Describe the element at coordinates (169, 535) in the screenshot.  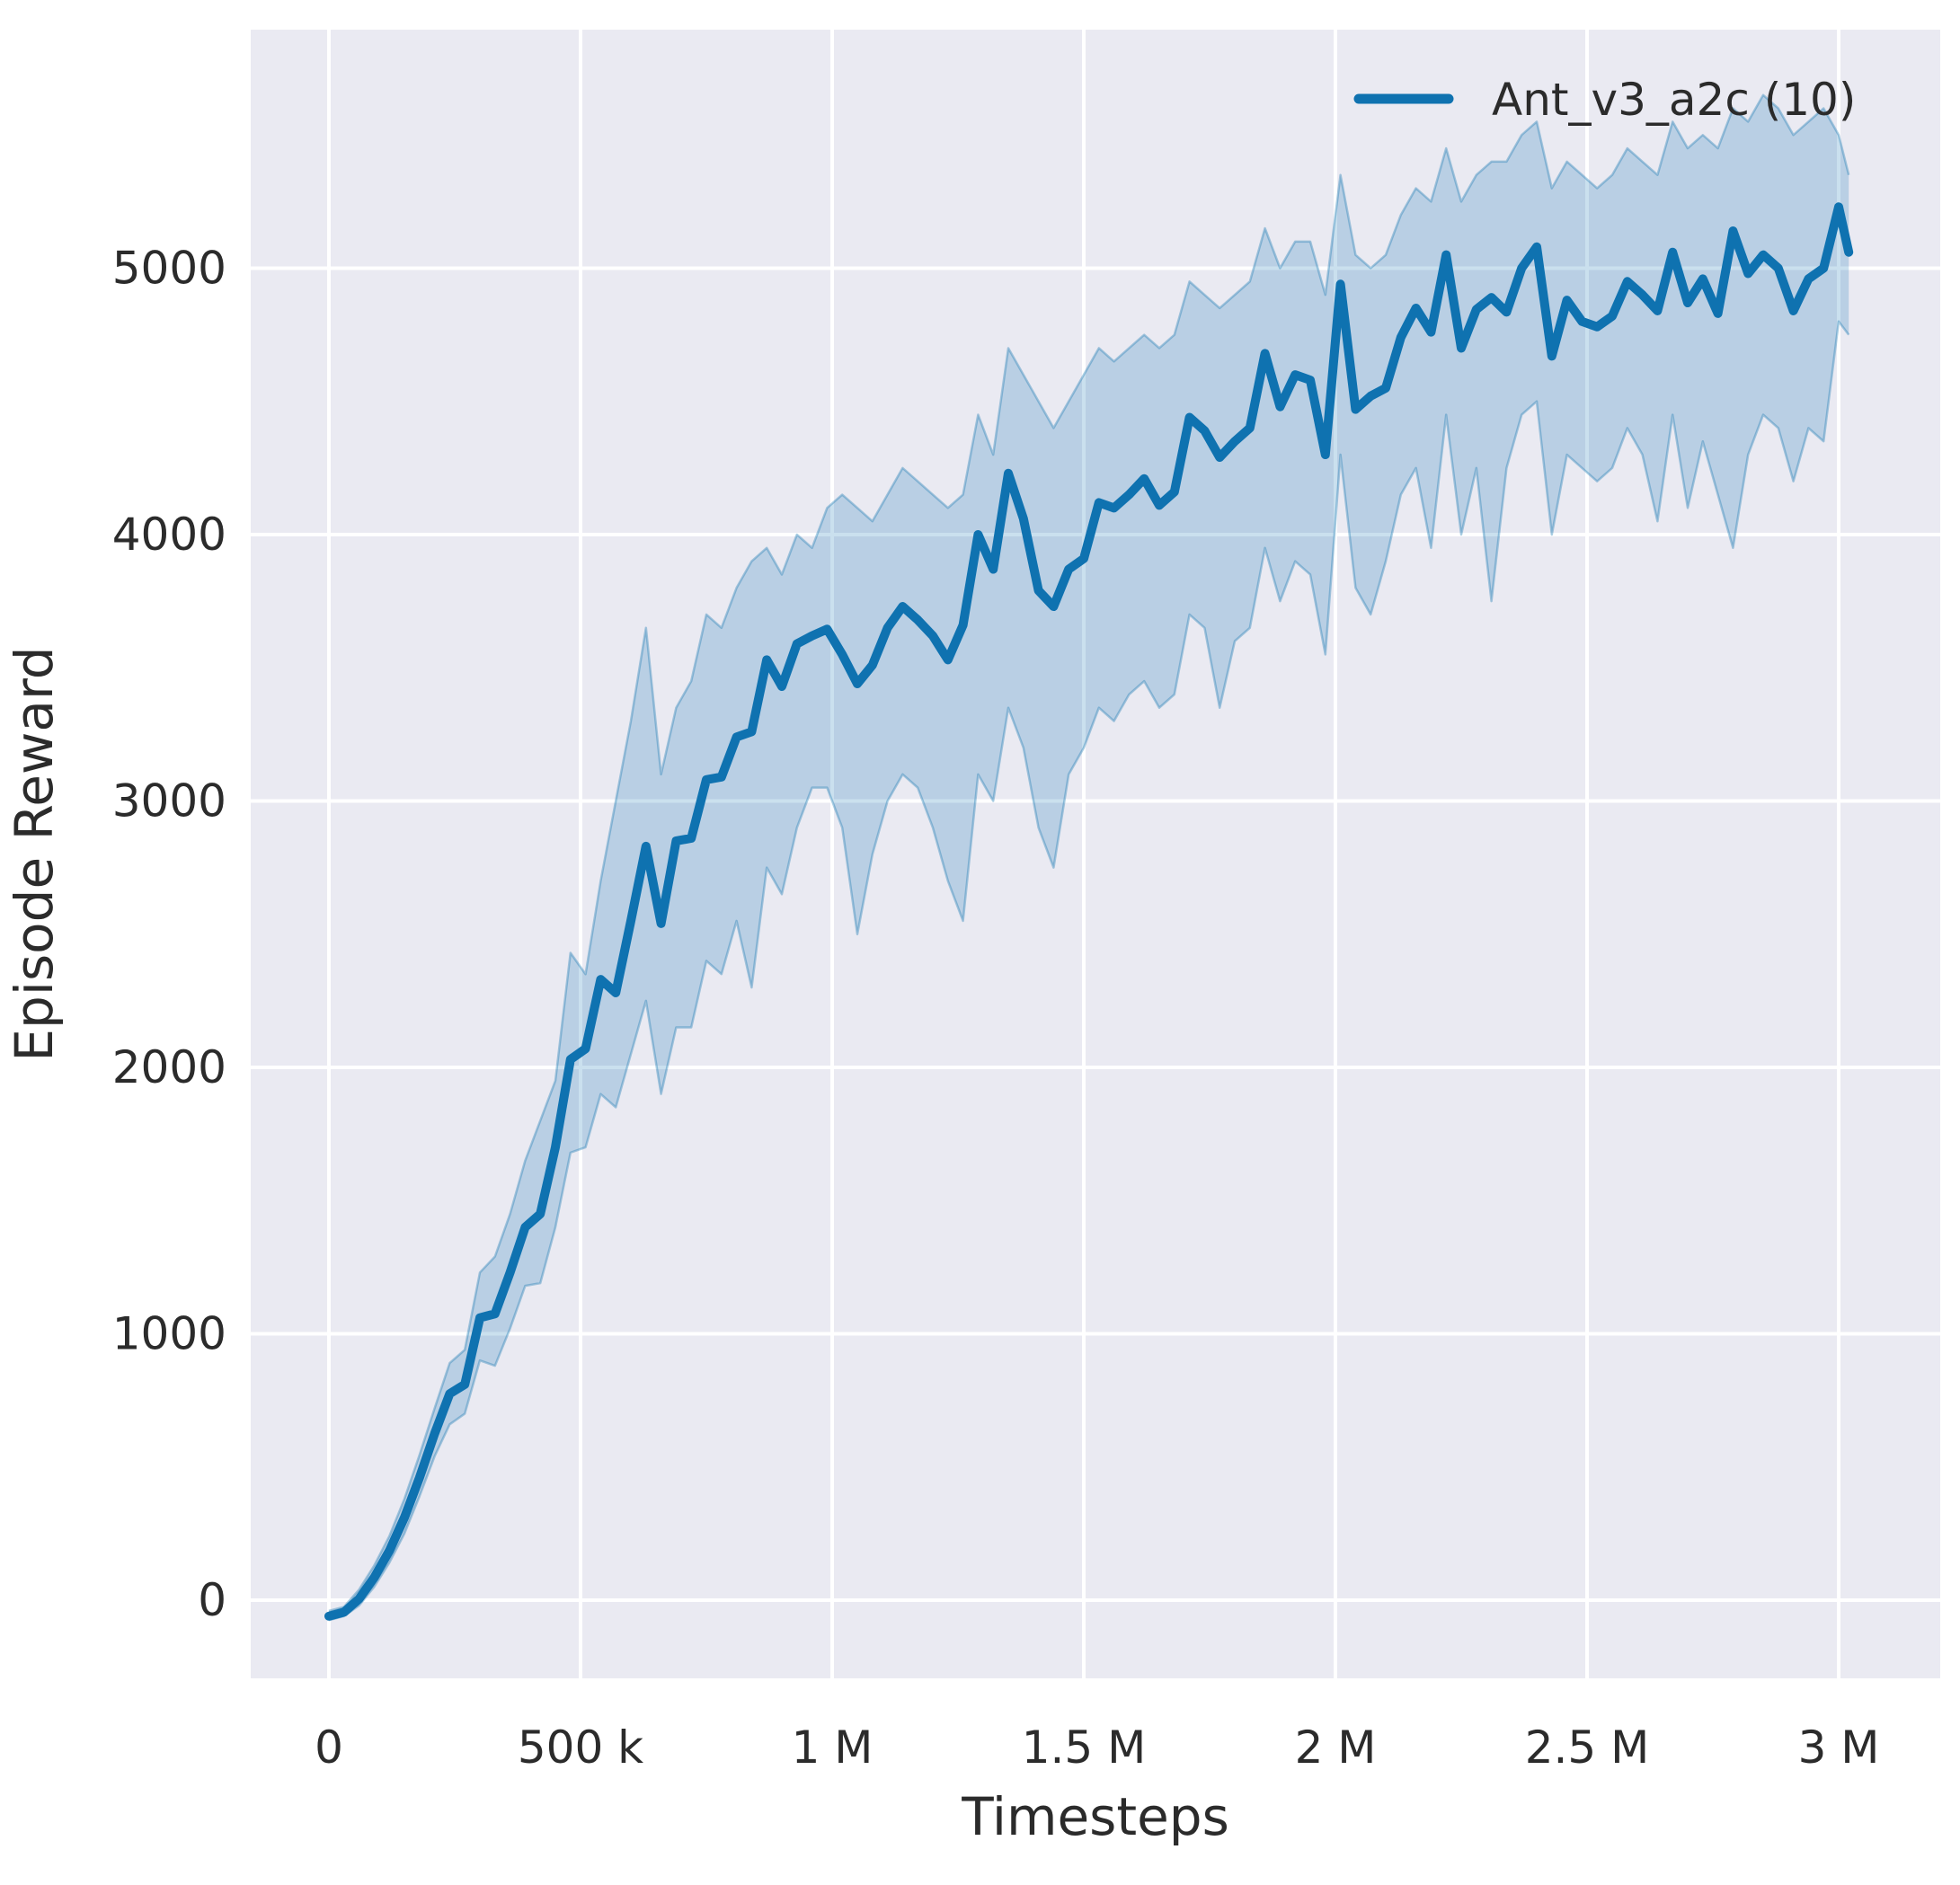
I see `y-tick-label: 4000` at that location.